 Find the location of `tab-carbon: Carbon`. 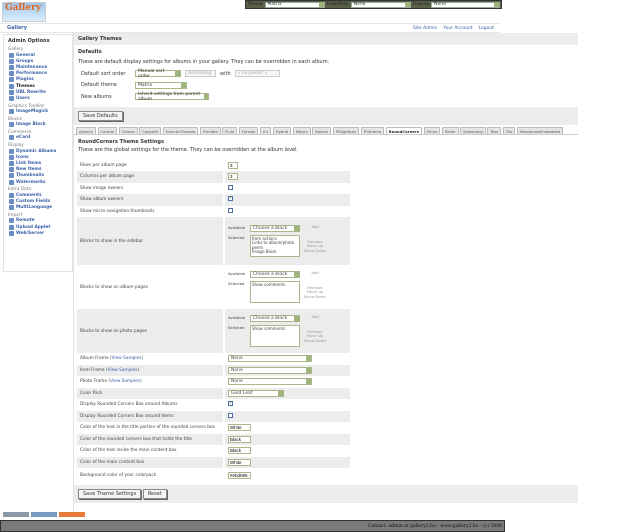

tab-carbon: Carbon is located at coordinates (107, 130).